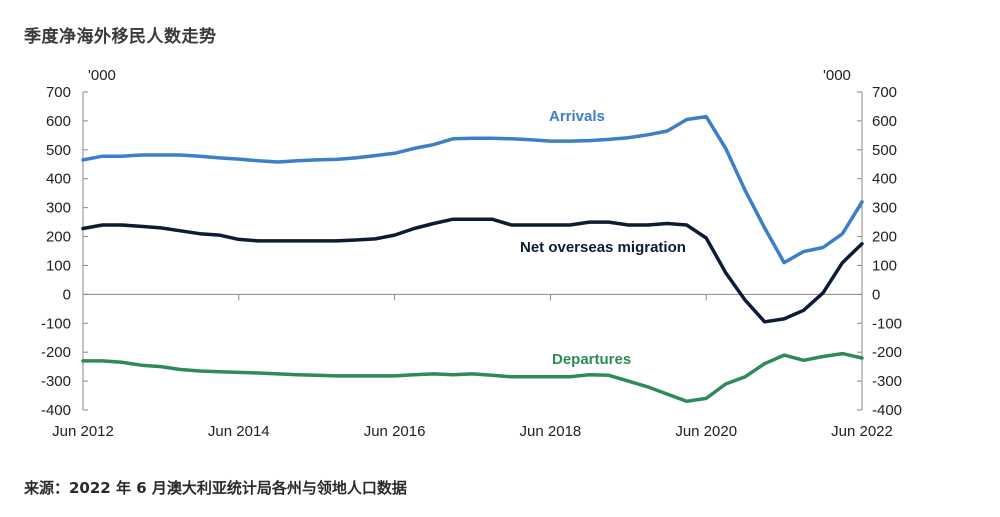  Describe the element at coordinates (56, 381) in the screenshot. I see `y-tick-label-left: -300` at that location.